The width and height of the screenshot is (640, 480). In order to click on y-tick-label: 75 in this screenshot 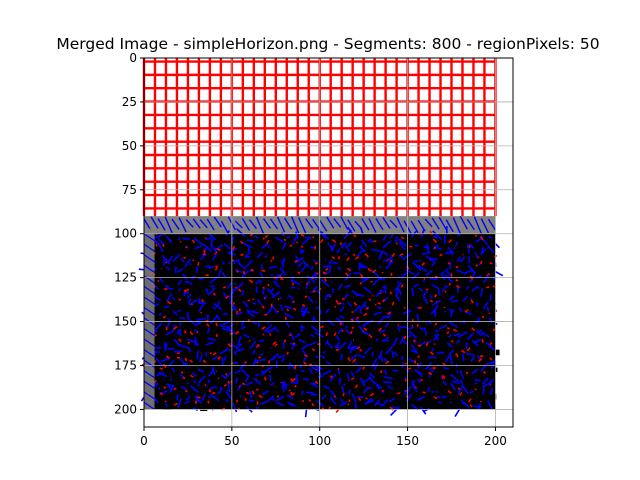, I will do `click(129, 190)`.